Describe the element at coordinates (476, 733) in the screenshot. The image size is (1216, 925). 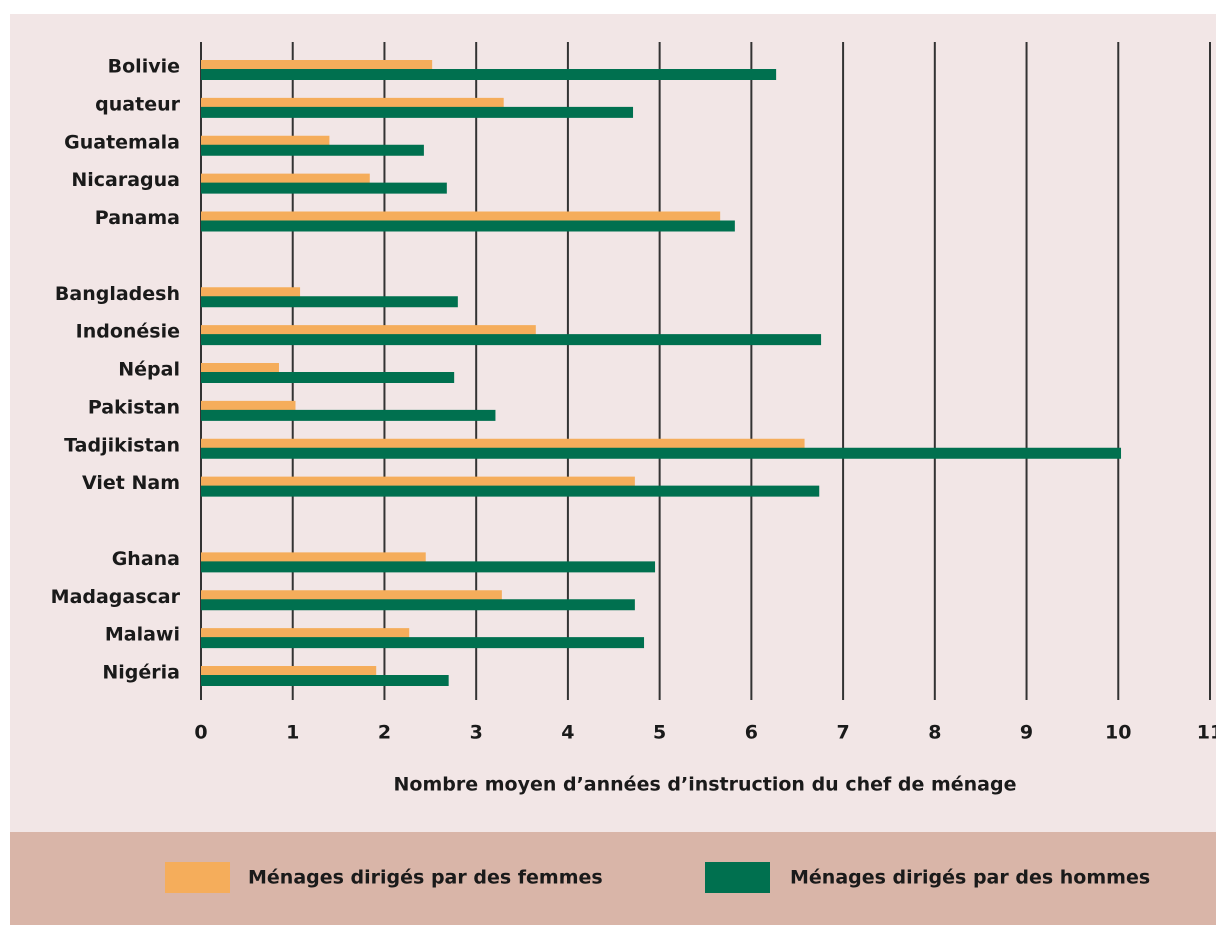
I see `x-tick-label: 3` at that location.